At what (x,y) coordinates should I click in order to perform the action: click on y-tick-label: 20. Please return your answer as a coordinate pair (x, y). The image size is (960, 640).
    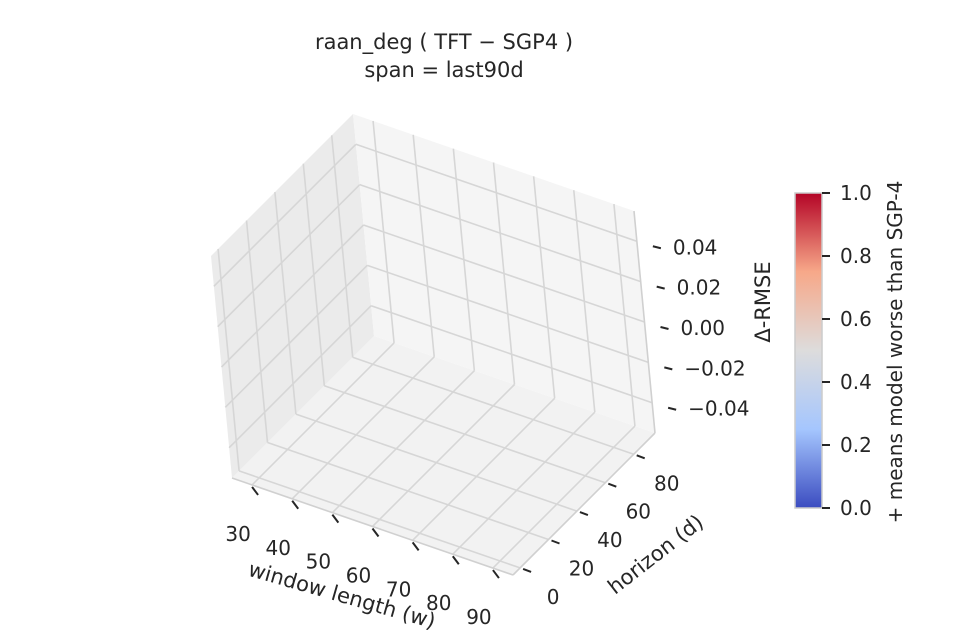
    Looking at the image, I should click on (581, 569).